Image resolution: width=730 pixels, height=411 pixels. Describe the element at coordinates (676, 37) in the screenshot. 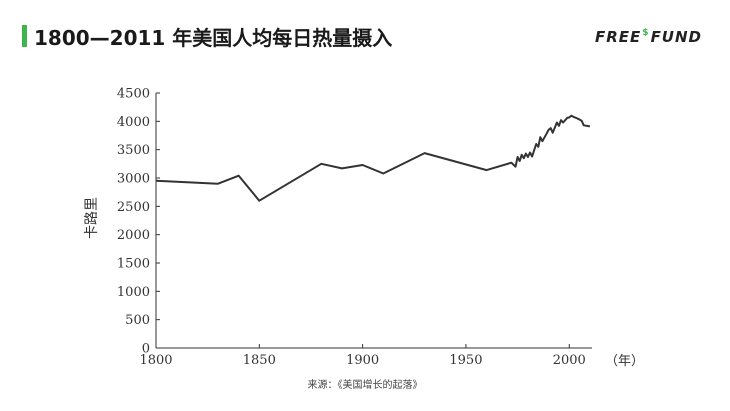

I see `brand-text-fund: FUND` at that location.